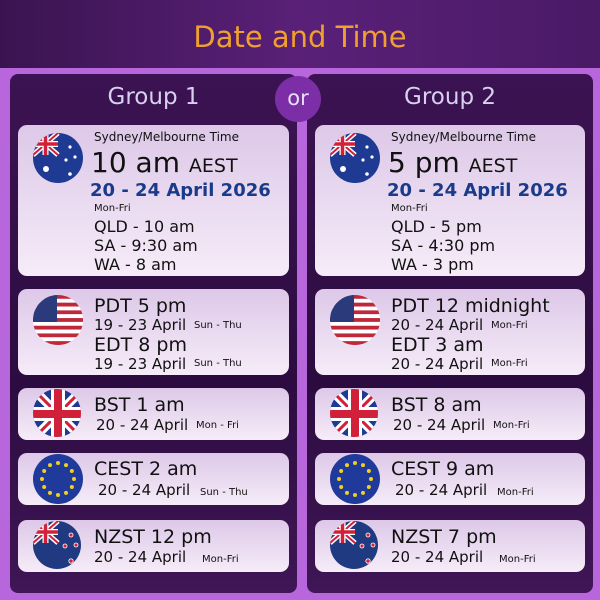 Image resolution: width=600 pixels, height=600 pixels. Describe the element at coordinates (153, 97) in the screenshot. I see `group-title: Group 1` at that location.